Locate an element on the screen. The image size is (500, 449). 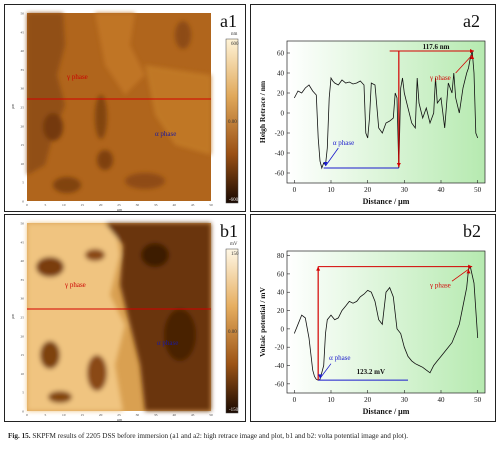
x-axis-unit-b1: μm is located at coordinates (120, 419).